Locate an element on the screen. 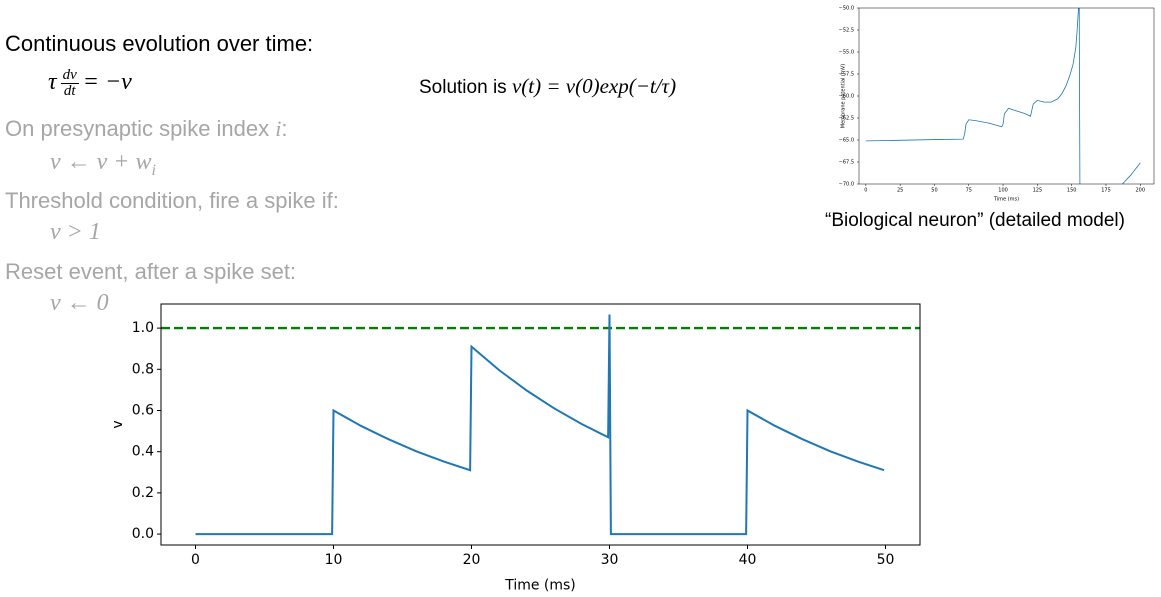 The image size is (1161, 597). x-tick-label: 100 is located at coordinates (1003, 191).